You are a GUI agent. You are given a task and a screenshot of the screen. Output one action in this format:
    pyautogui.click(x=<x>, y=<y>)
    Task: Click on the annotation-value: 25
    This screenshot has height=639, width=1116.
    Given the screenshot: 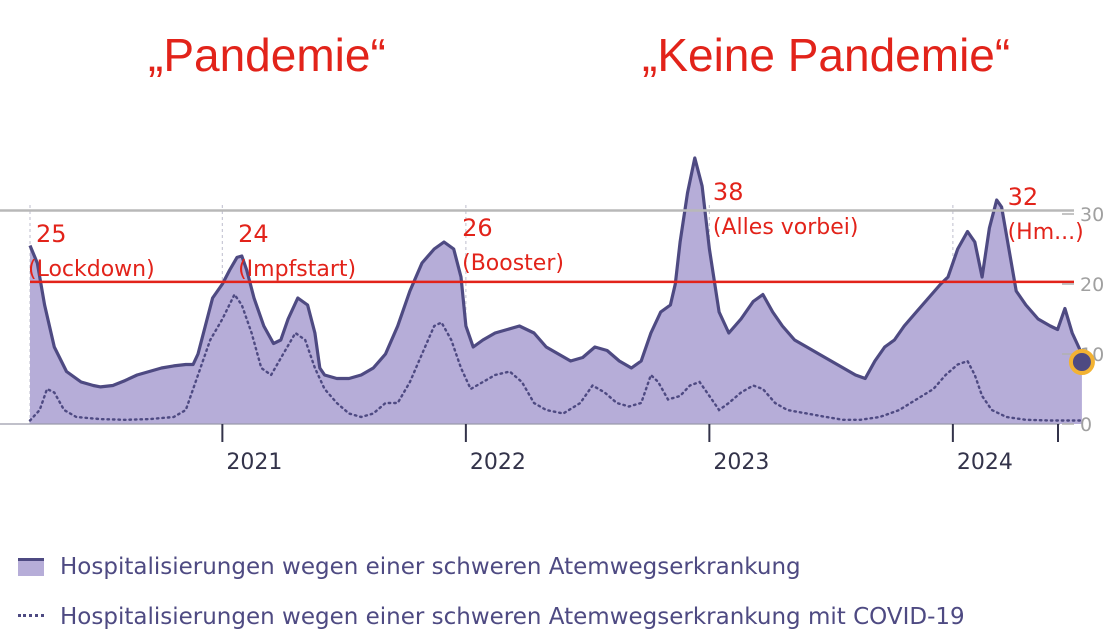 What is the action you would take?
    pyautogui.click(x=51, y=234)
    